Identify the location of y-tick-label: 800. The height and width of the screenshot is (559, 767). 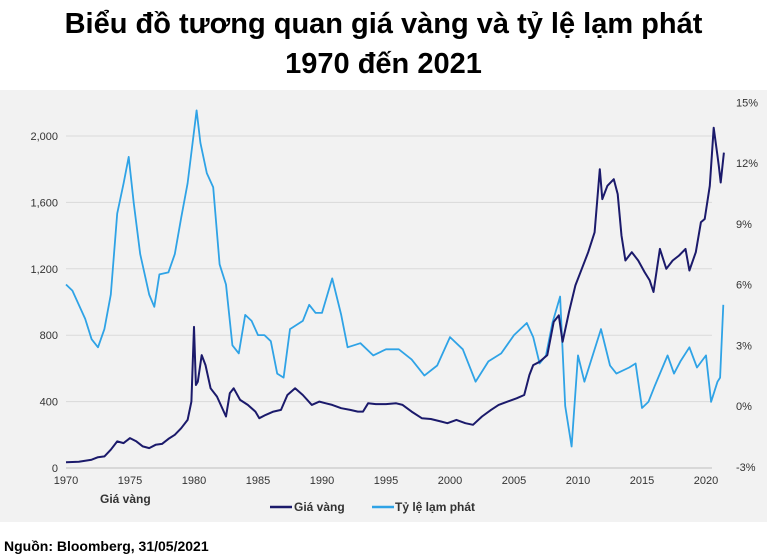
(49, 336).